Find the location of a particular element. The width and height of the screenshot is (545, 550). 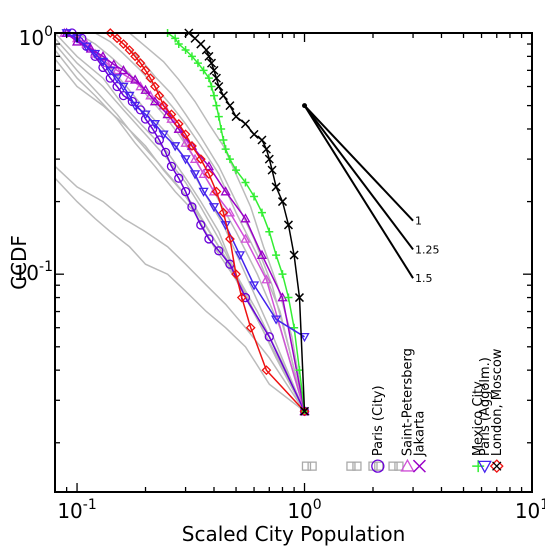

x-tick-label-2: 10¹ is located at coordinates (530, 510).